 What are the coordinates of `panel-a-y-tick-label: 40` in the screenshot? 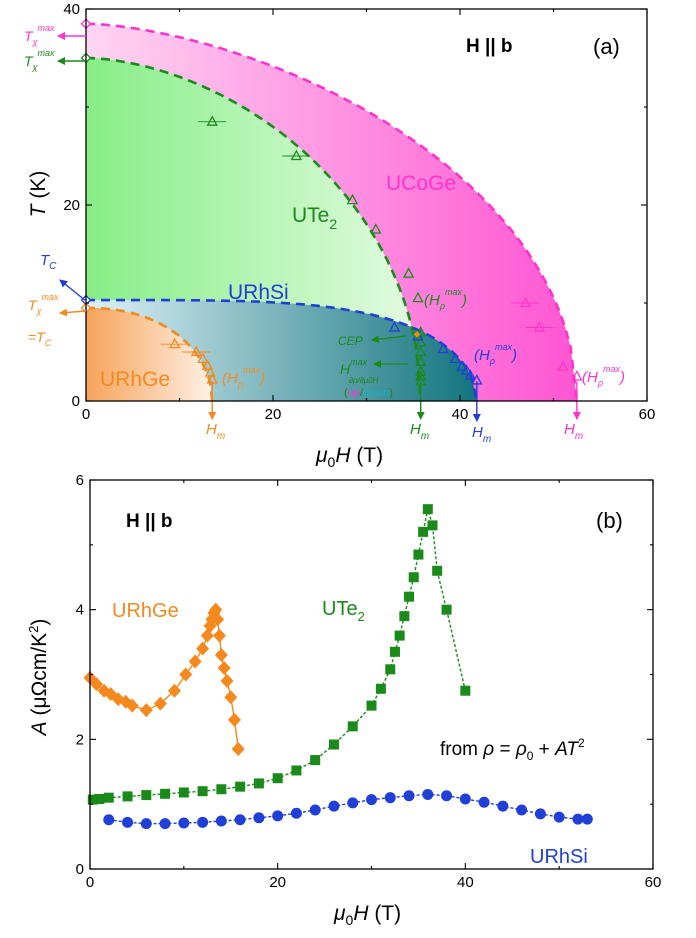 It's located at (71, 9).